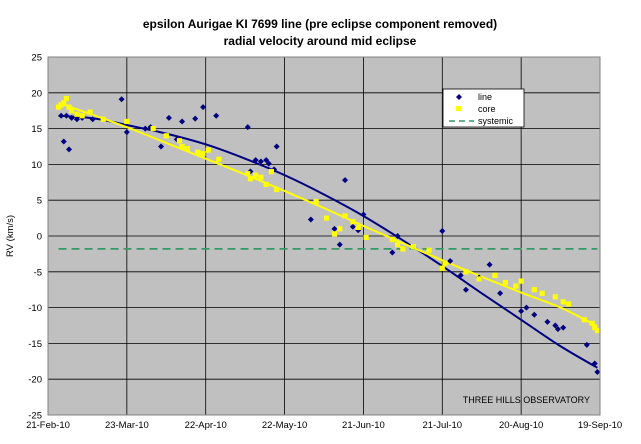 This screenshot has height=444, width=641. Describe the element at coordinates (36, 93) in the screenshot. I see `y-tick-label: 20` at that location.